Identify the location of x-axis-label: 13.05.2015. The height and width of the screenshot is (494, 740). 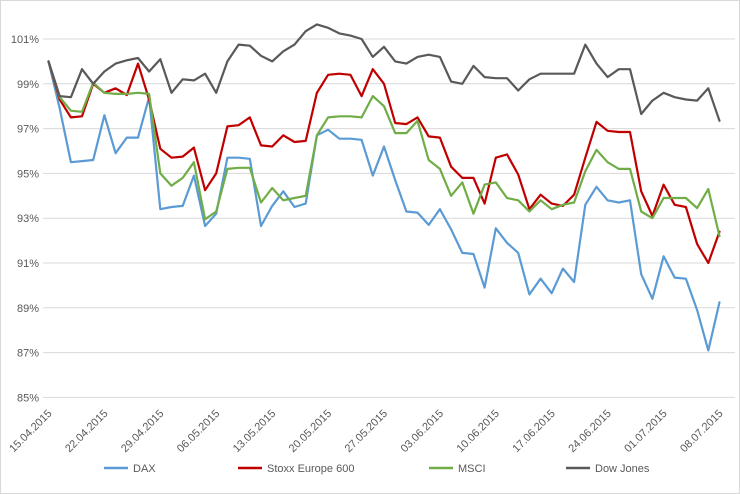
(254, 431).